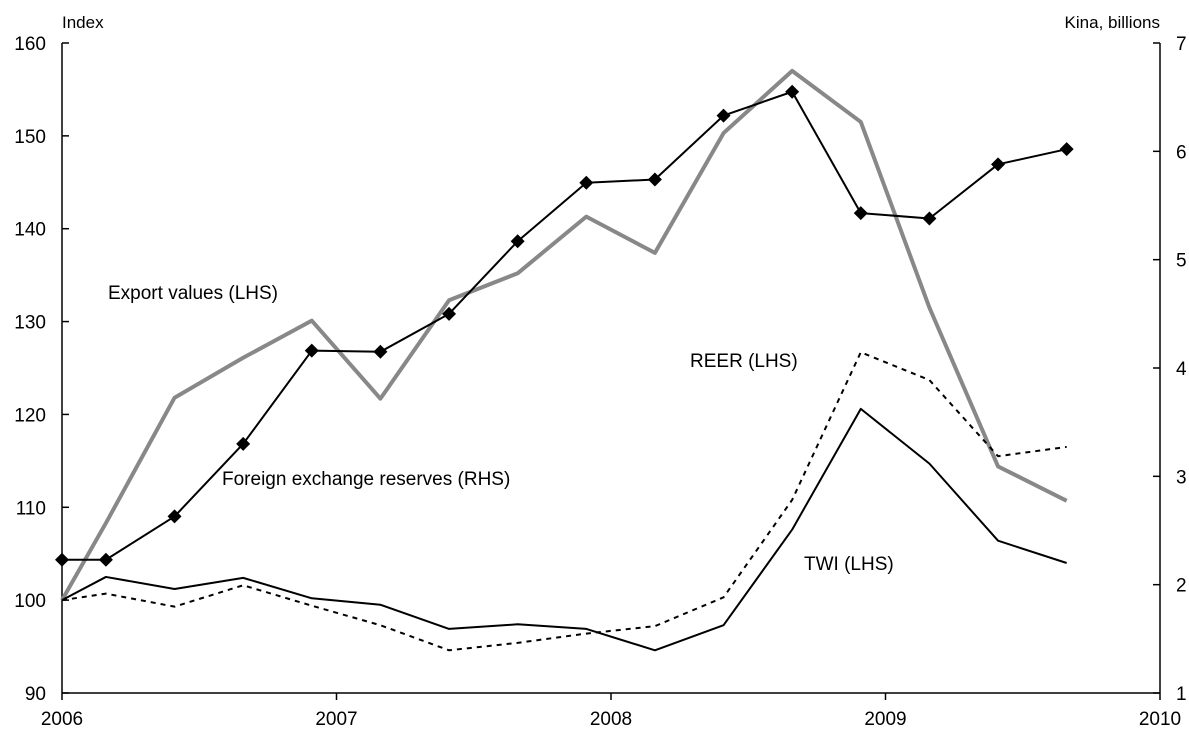 This screenshot has height=733, width=1189. What do you see at coordinates (30, 137) in the screenshot?
I see `y-tick-label: 150` at bounding box center [30, 137].